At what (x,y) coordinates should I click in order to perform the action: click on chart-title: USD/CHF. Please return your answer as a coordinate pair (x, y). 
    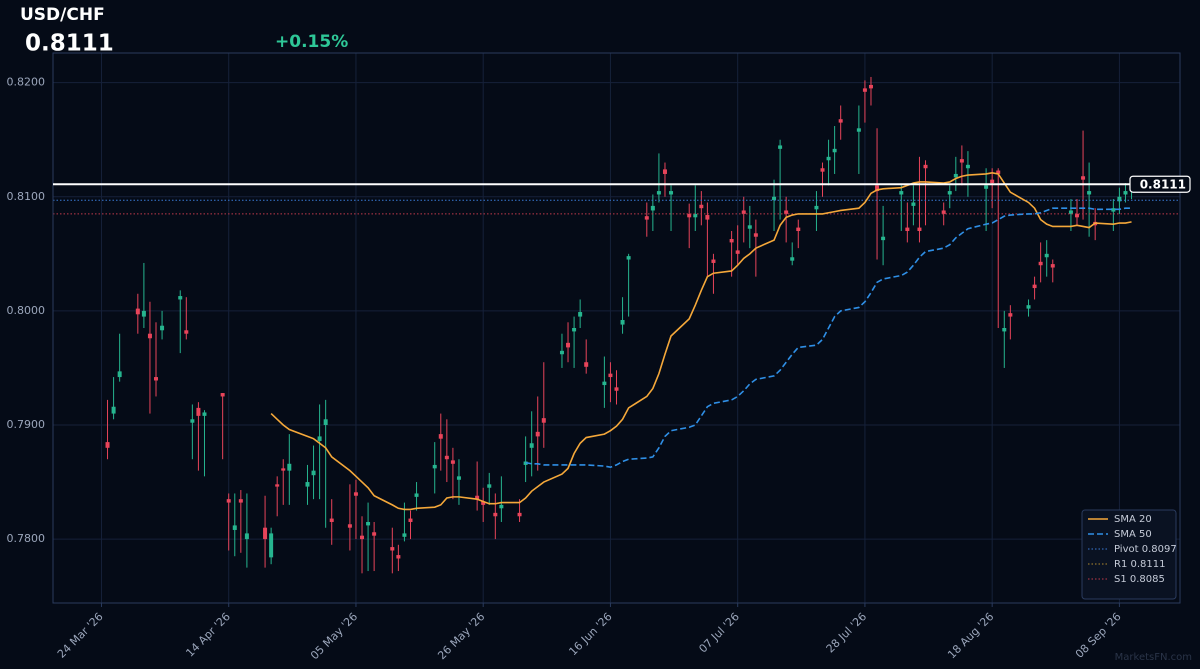
    Looking at the image, I should click on (62, 15).